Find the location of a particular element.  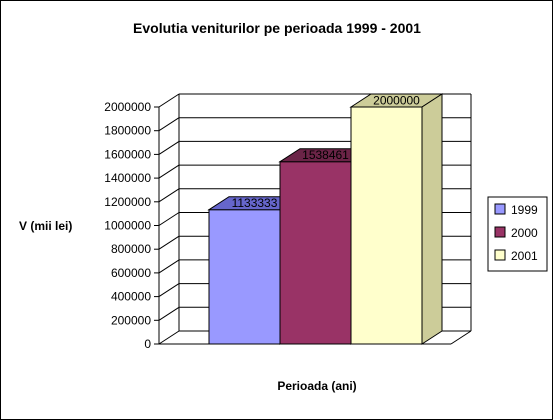

y-tick-label: 0 is located at coordinates (147, 344).